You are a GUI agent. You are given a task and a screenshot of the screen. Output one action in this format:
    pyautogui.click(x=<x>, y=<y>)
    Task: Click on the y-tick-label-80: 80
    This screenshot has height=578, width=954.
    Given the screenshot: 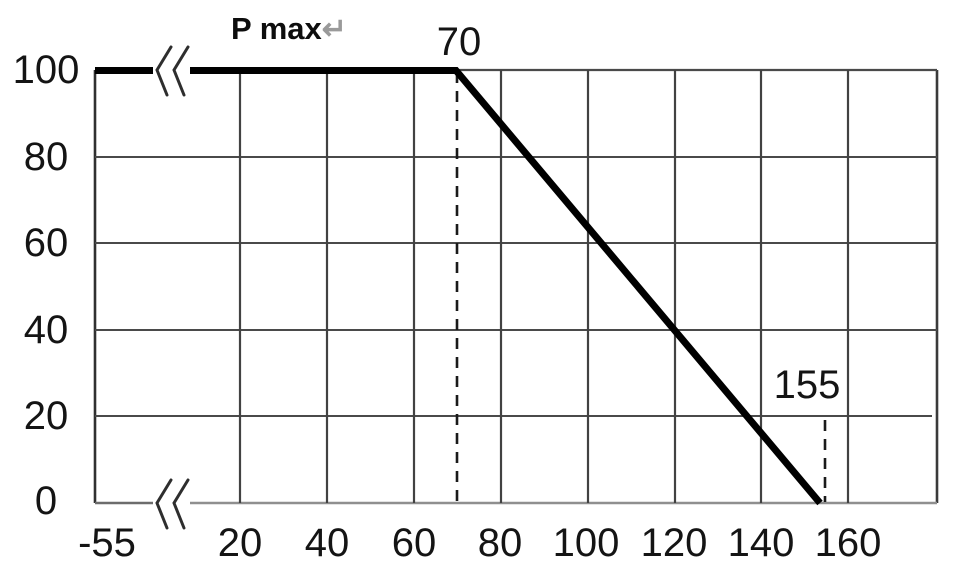 What is the action you would take?
    pyautogui.click(x=46, y=157)
    